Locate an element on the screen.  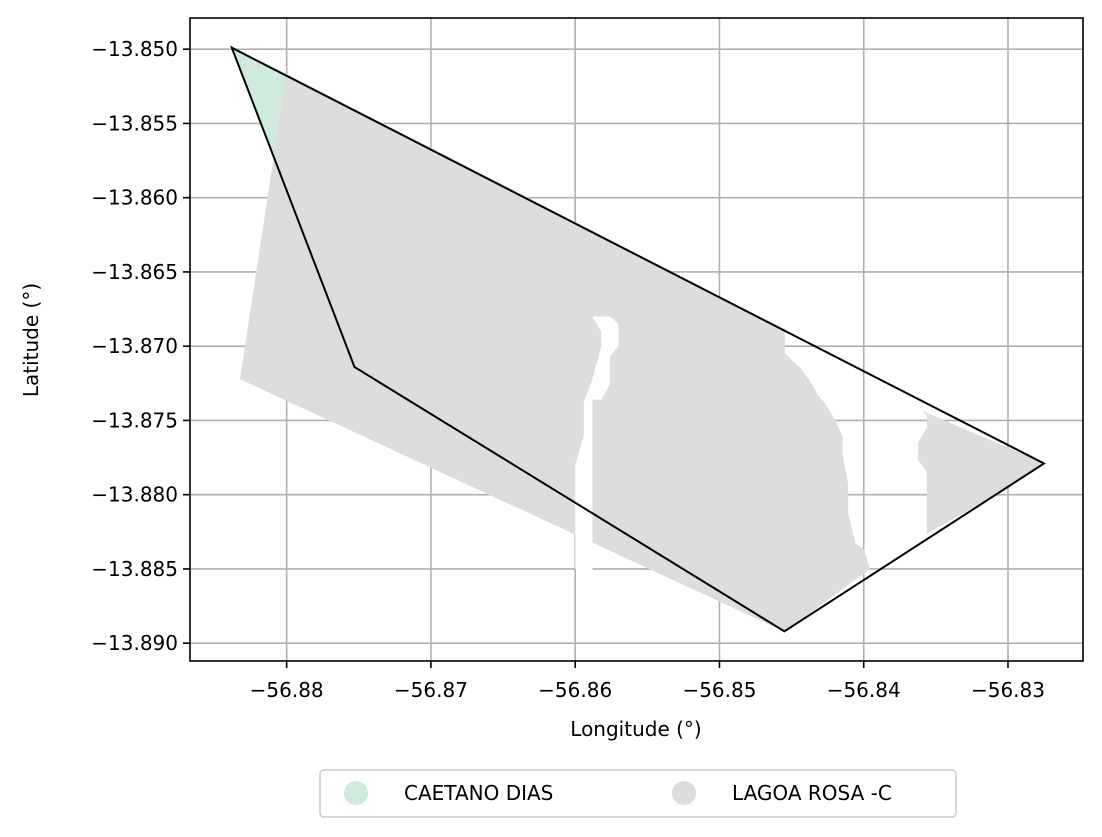
legend-label: CAETANO DIAS is located at coordinates (478, 793).